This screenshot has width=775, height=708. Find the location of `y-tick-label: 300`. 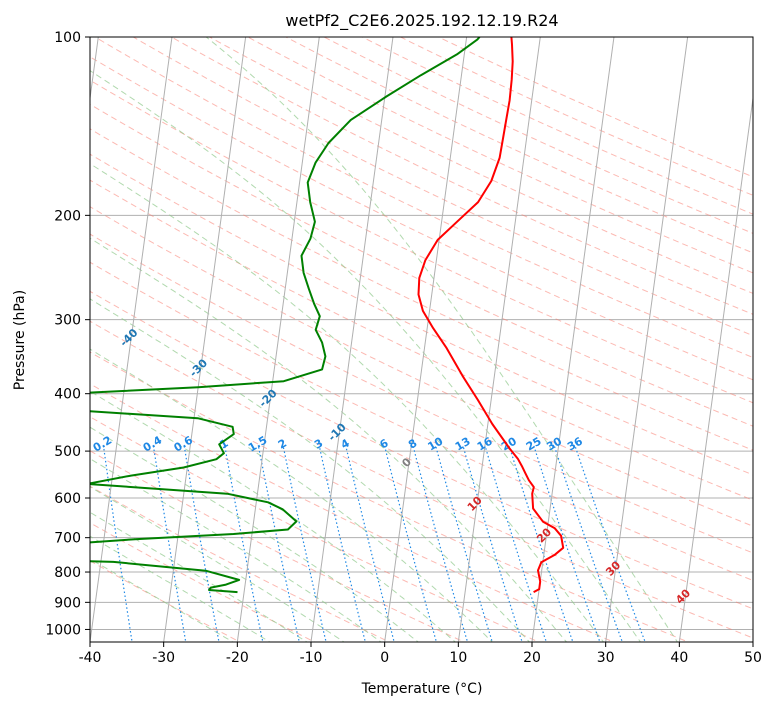

y-tick-label: 300 is located at coordinates (67, 321).